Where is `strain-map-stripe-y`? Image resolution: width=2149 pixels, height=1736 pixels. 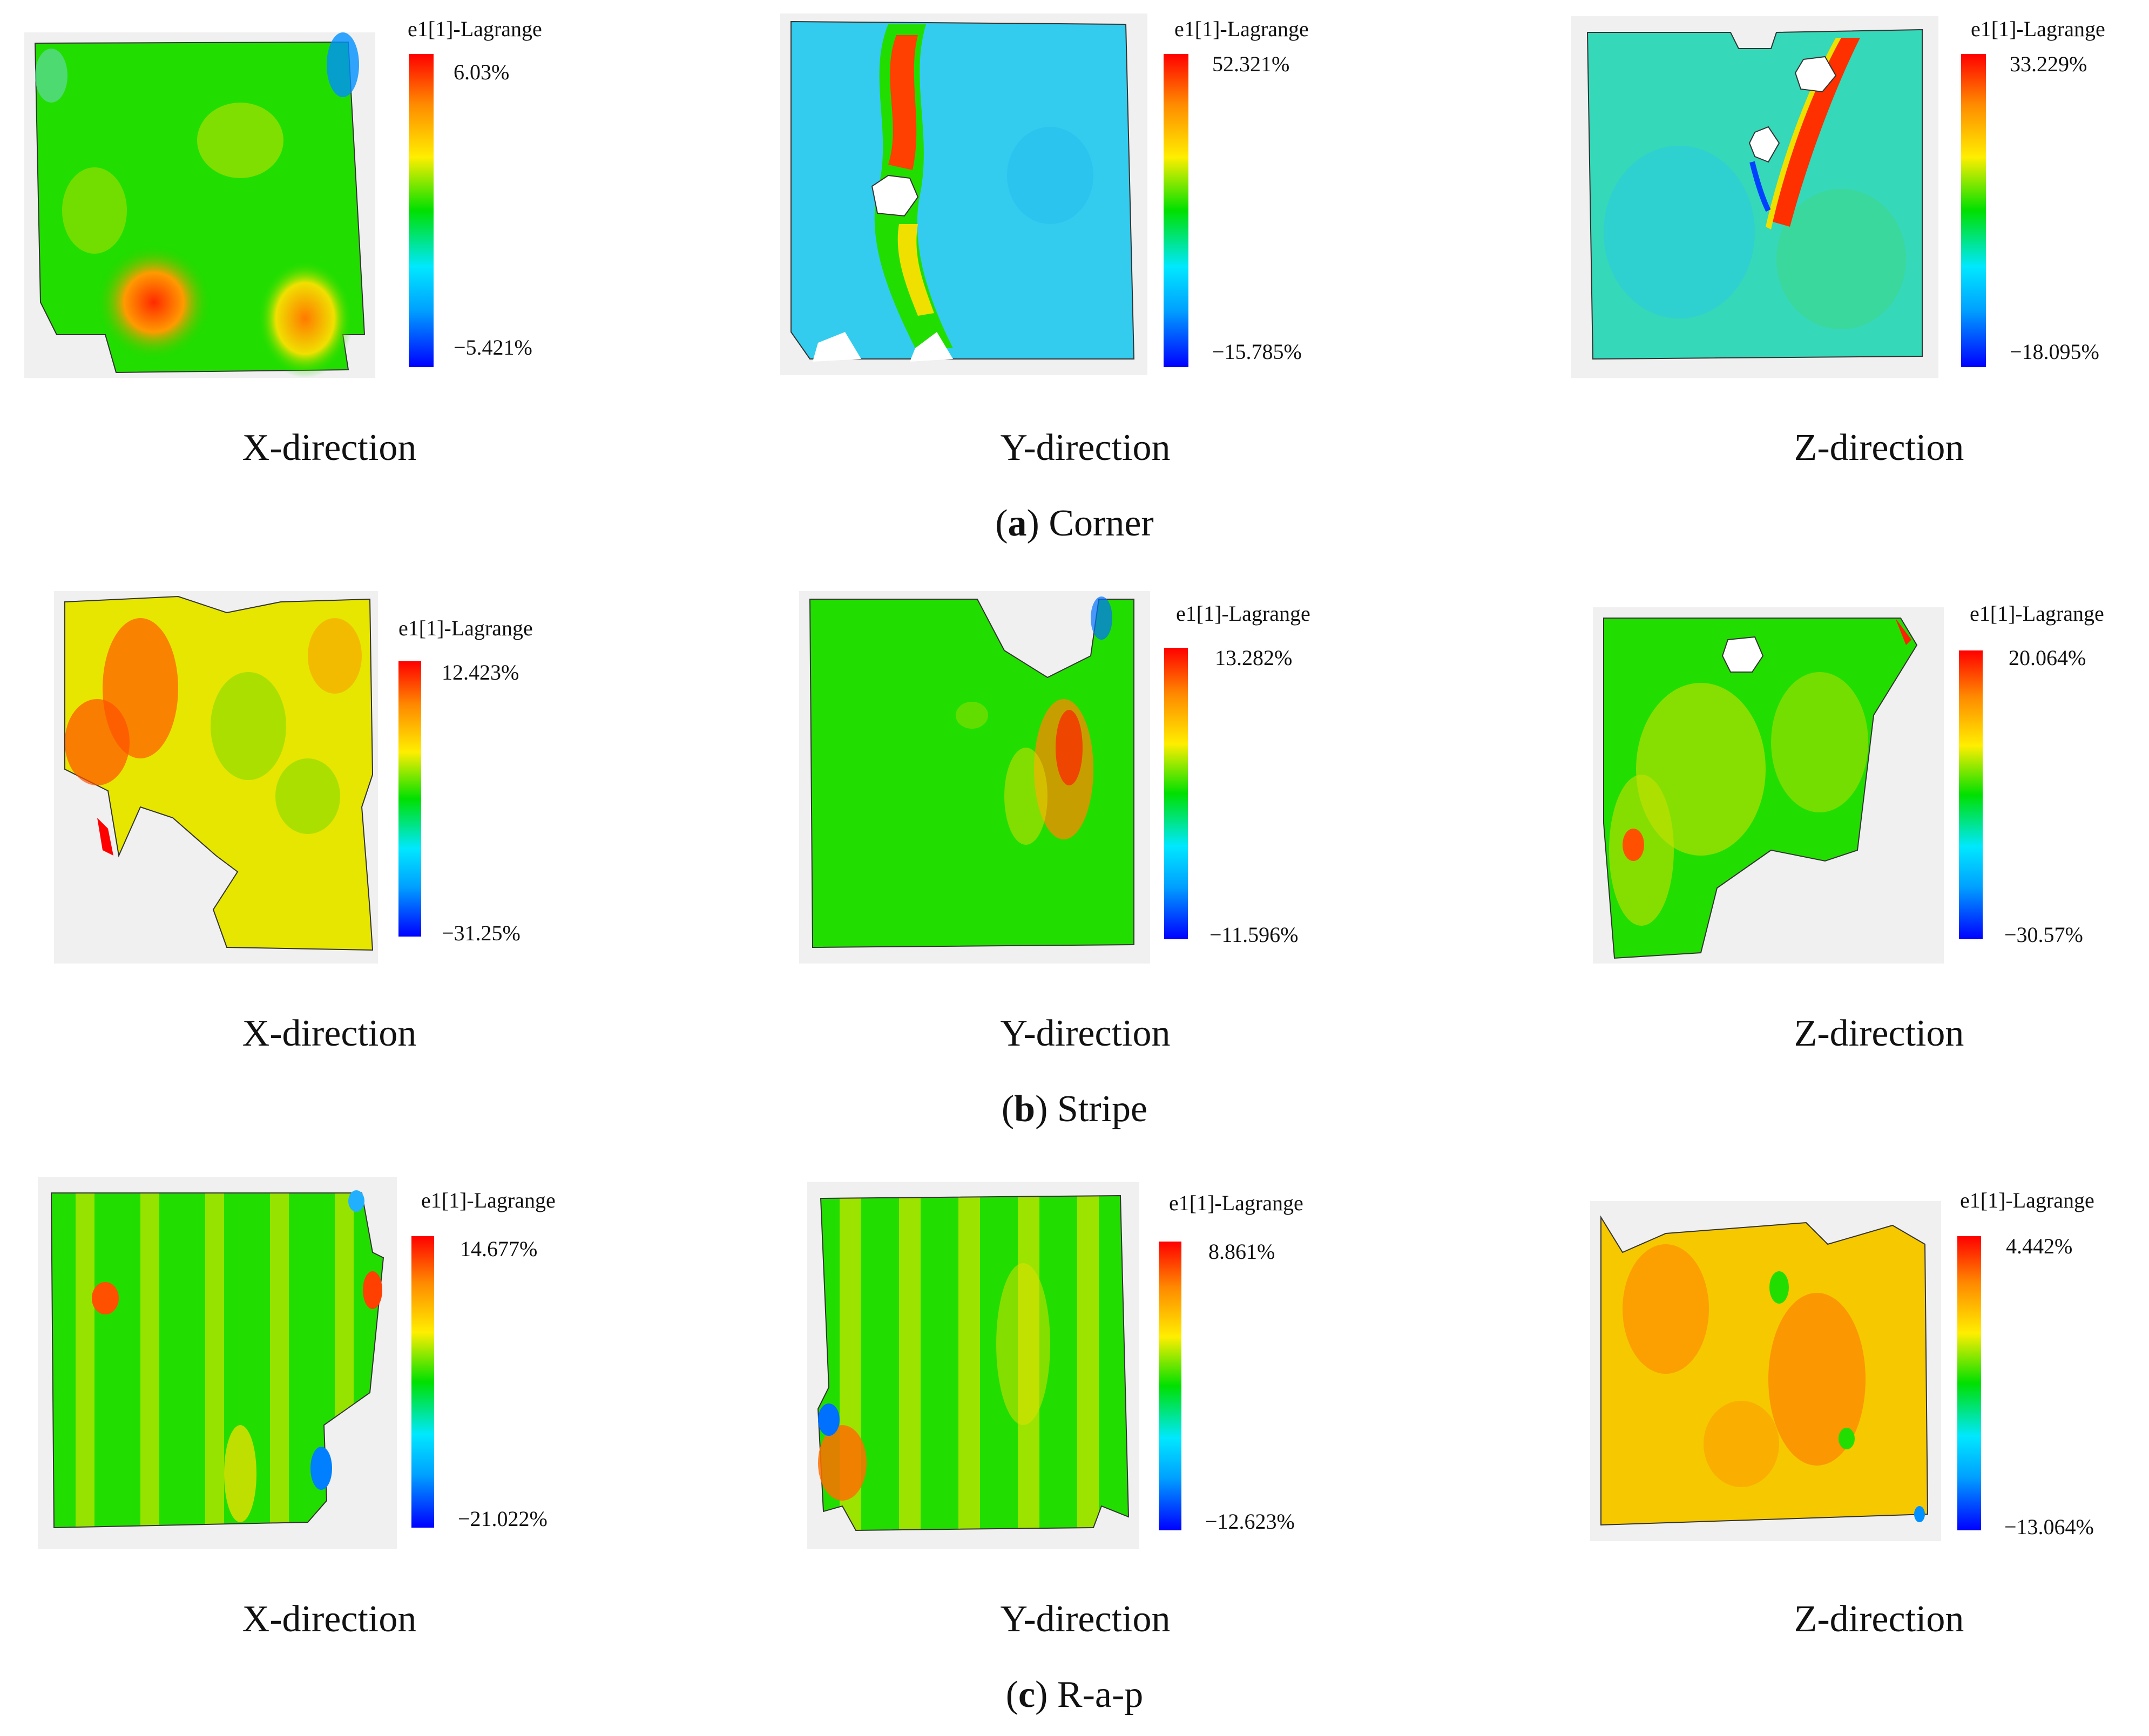 strain-map-stripe-y is located at coordinates (974, 778).